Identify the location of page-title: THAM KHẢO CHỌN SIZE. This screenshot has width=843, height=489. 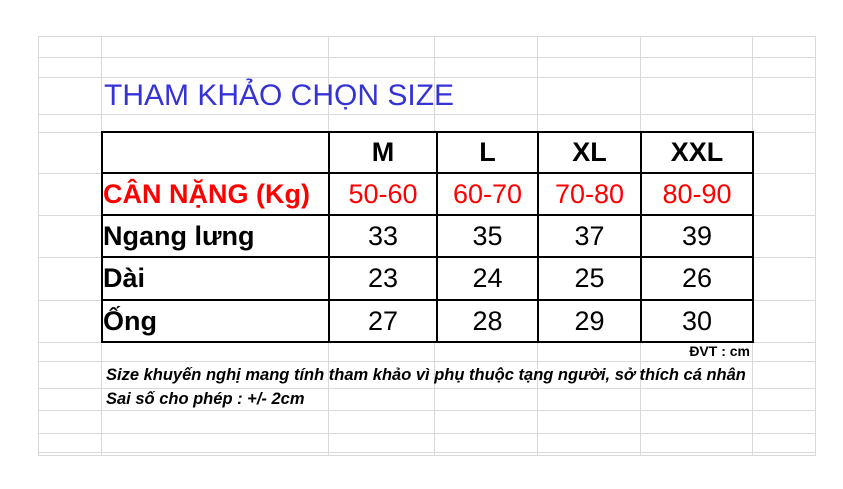
(279, 95).